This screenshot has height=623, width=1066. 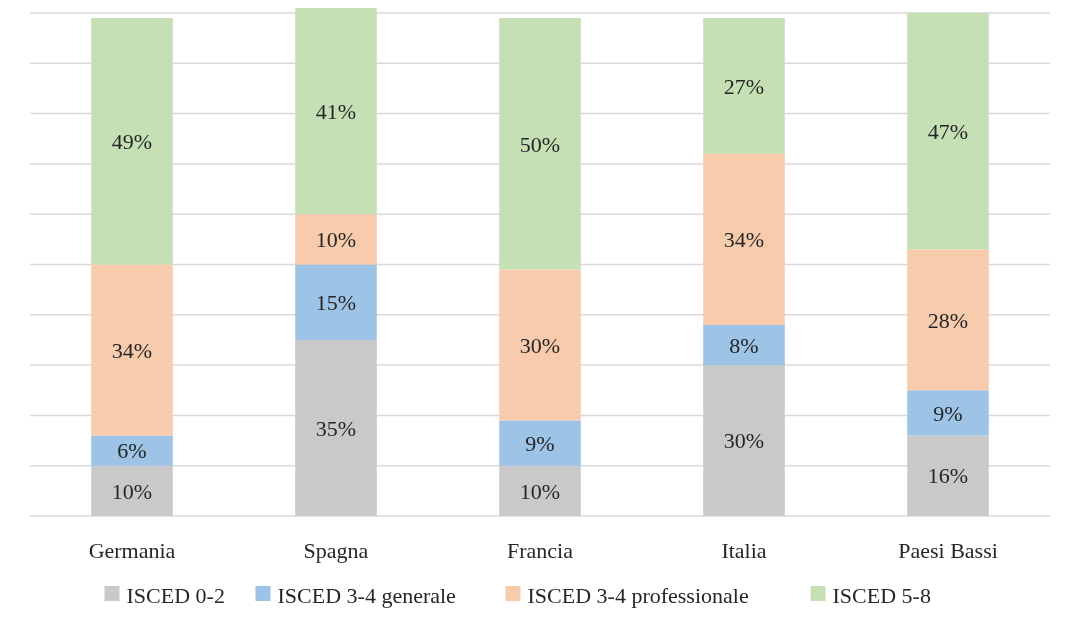 I want to click on data-label: 8%, so click(x=744, y=345).